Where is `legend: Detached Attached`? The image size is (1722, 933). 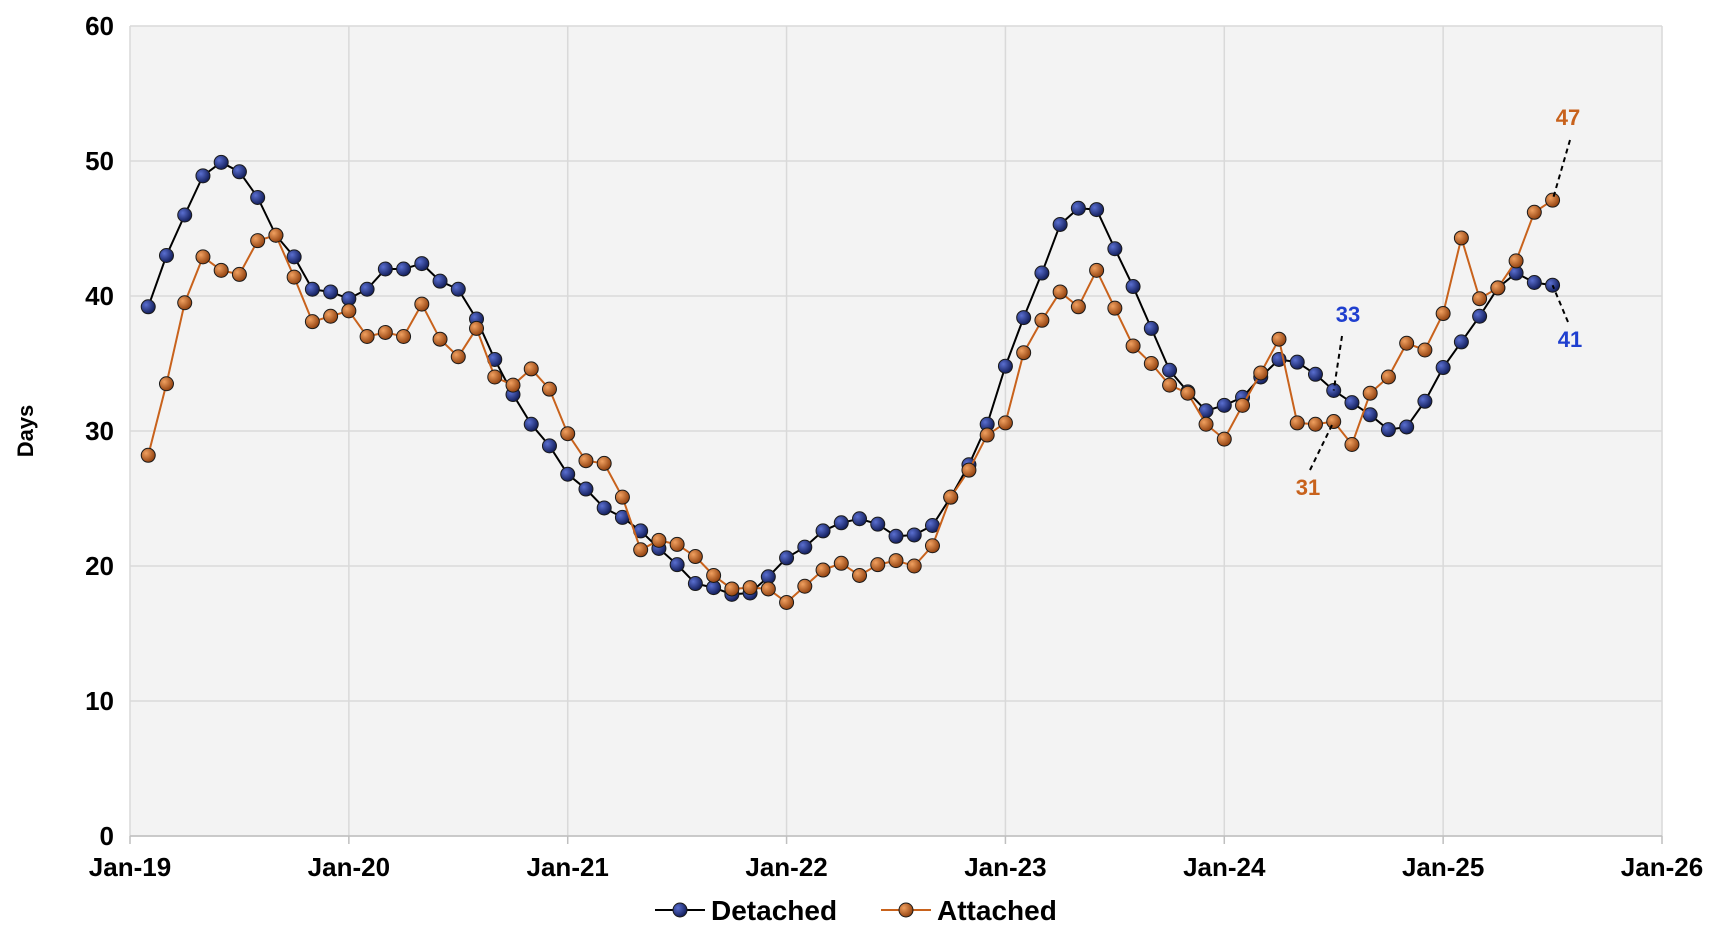 legend: Detached Attached is located at coordinates (856, 910).